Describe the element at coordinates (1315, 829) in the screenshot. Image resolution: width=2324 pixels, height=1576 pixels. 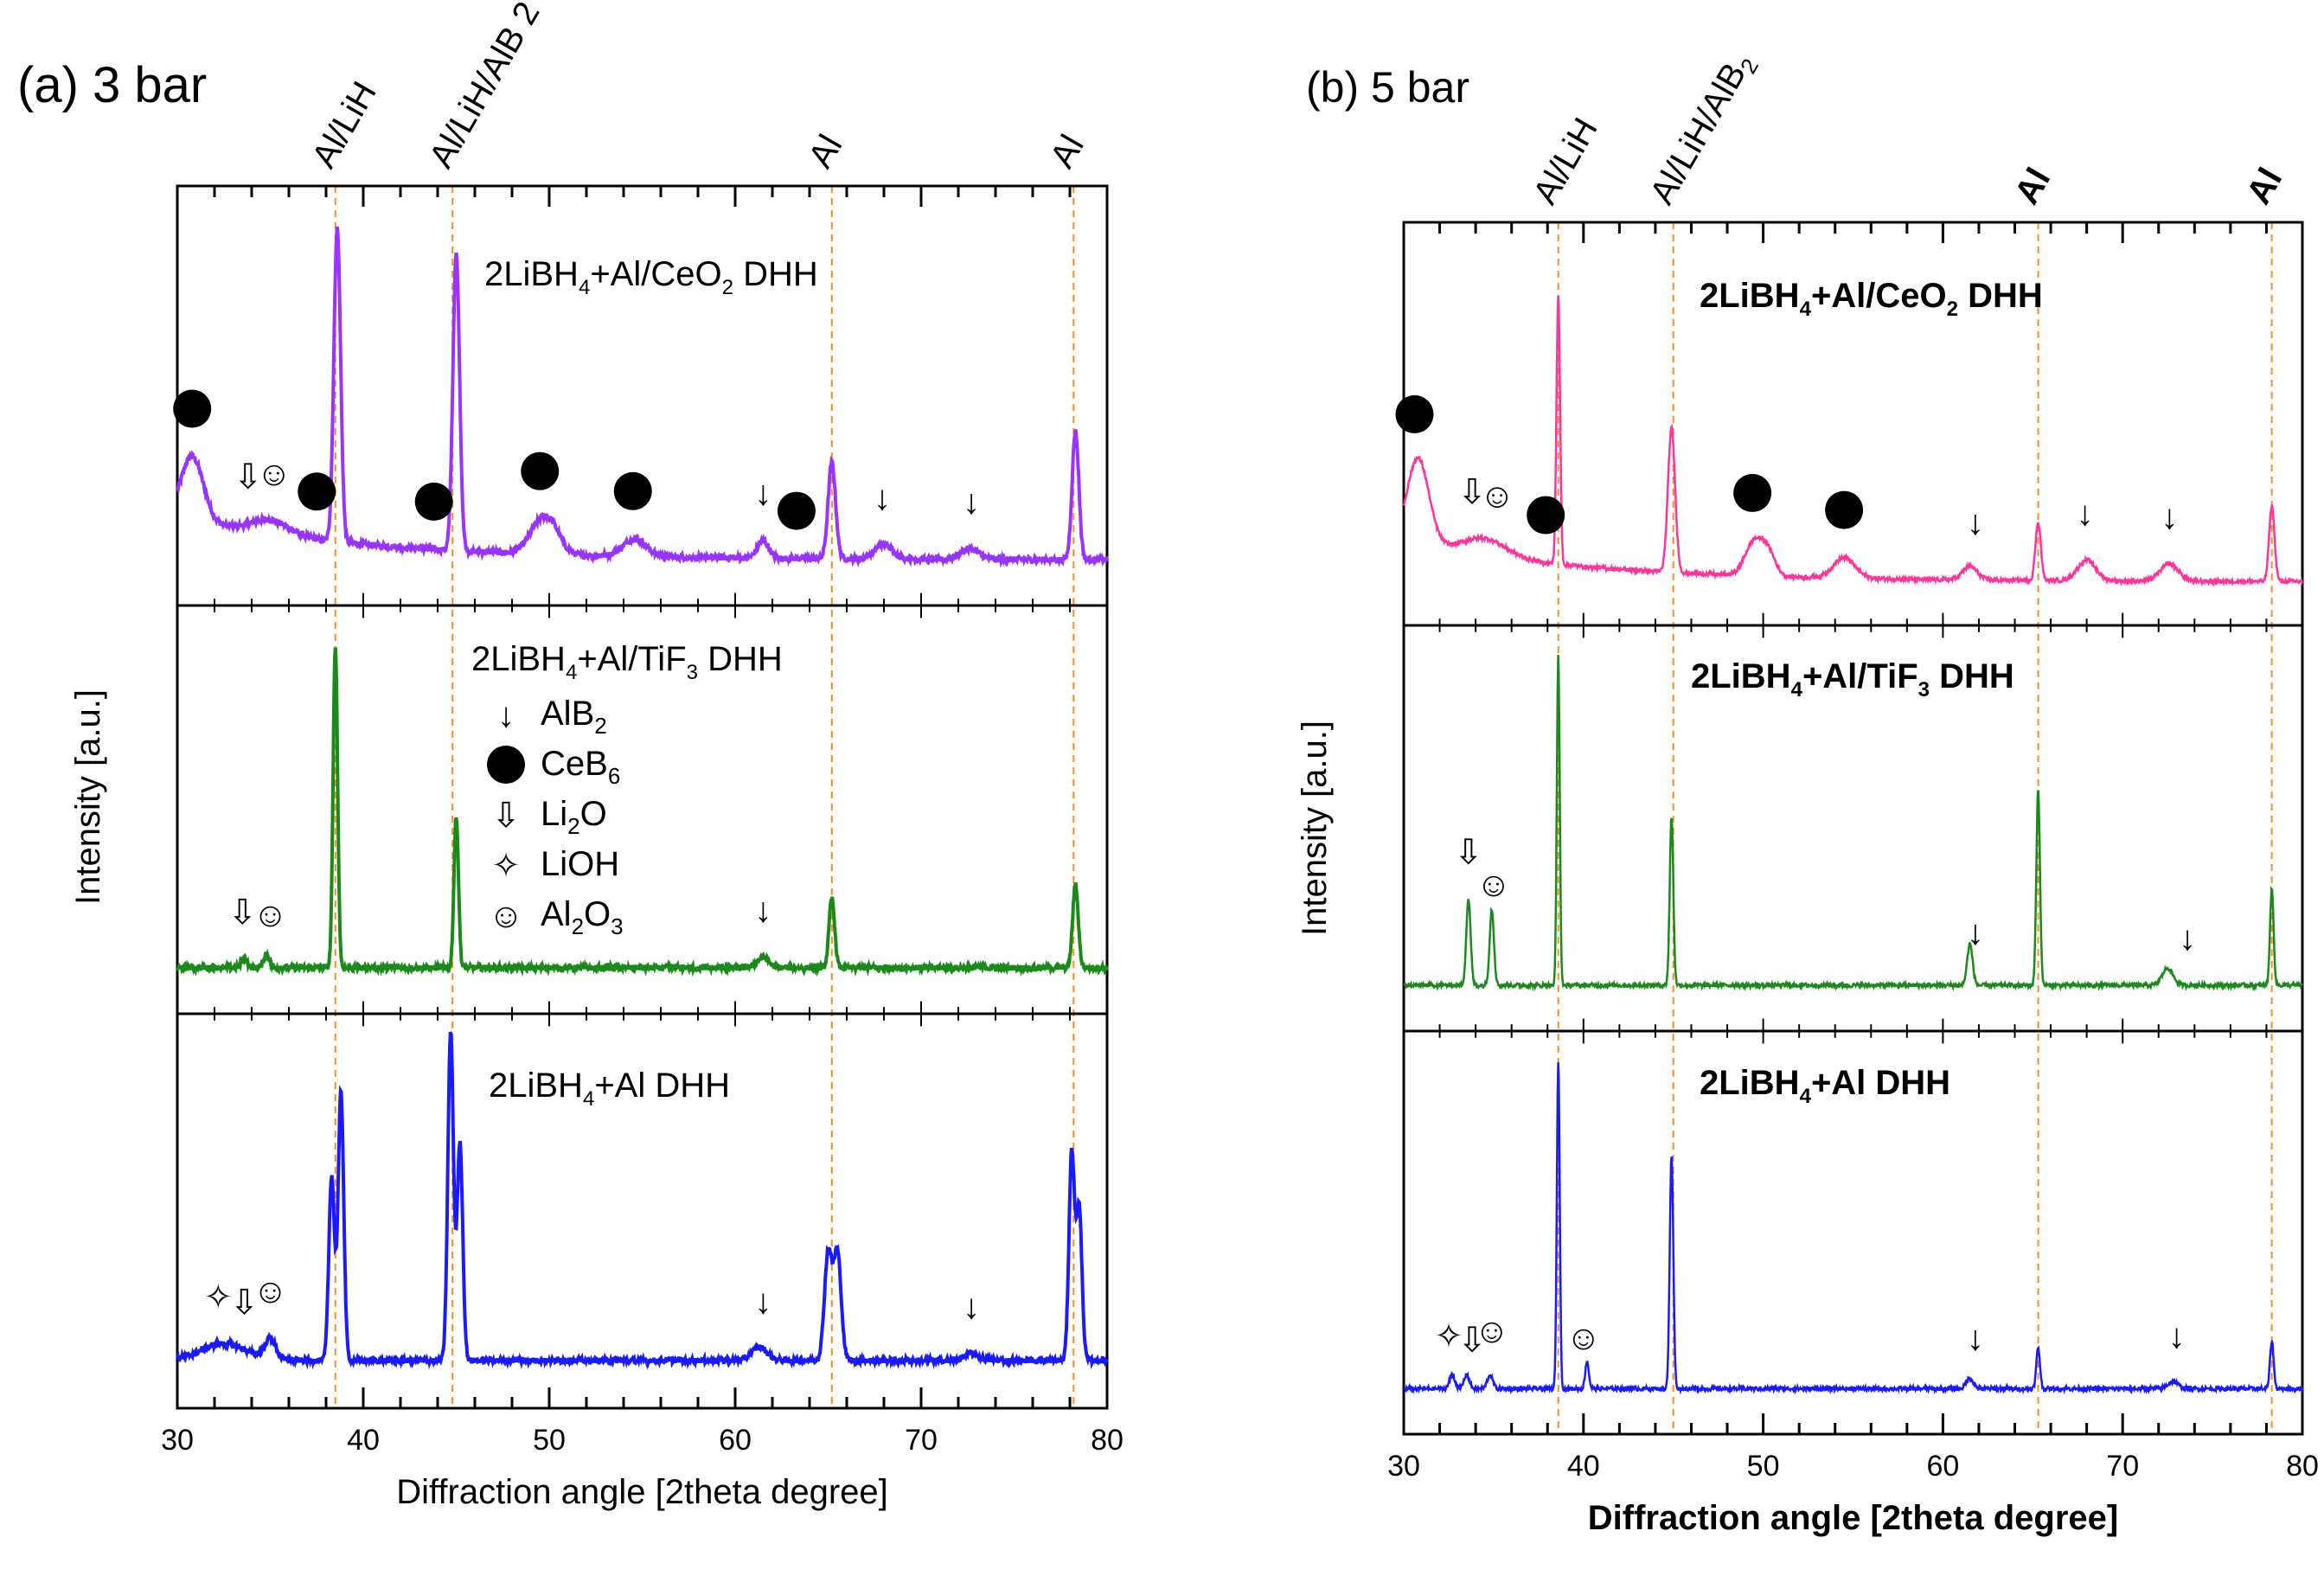
I see `y-axis-label: Intensity [a.u.]` at that location.